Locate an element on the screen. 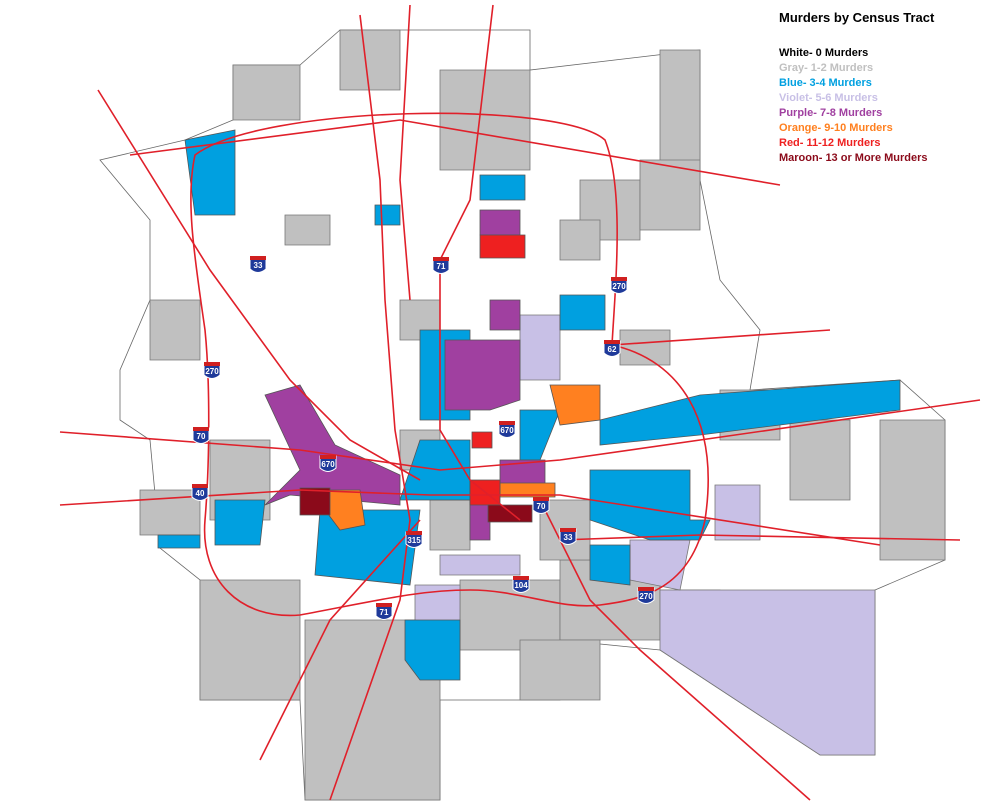  shield-label: 62 is located at coordinates (612, 349).